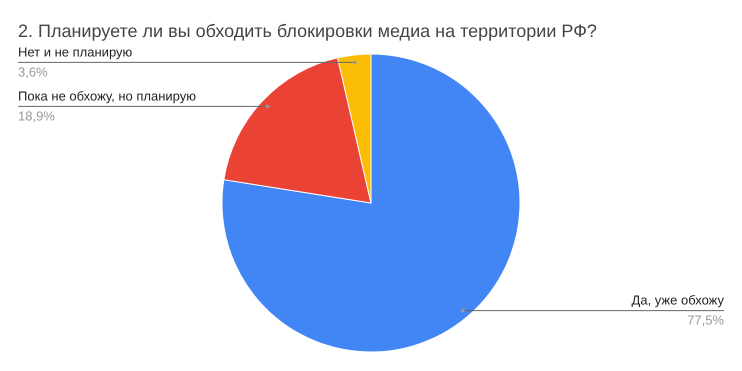 The width and height of the screenshot is (742, 371). What do you see at coordinates (75, 52) in the screenshot?
I see `slice-label: Нет и не планирую` at bounding box center [75, 52].